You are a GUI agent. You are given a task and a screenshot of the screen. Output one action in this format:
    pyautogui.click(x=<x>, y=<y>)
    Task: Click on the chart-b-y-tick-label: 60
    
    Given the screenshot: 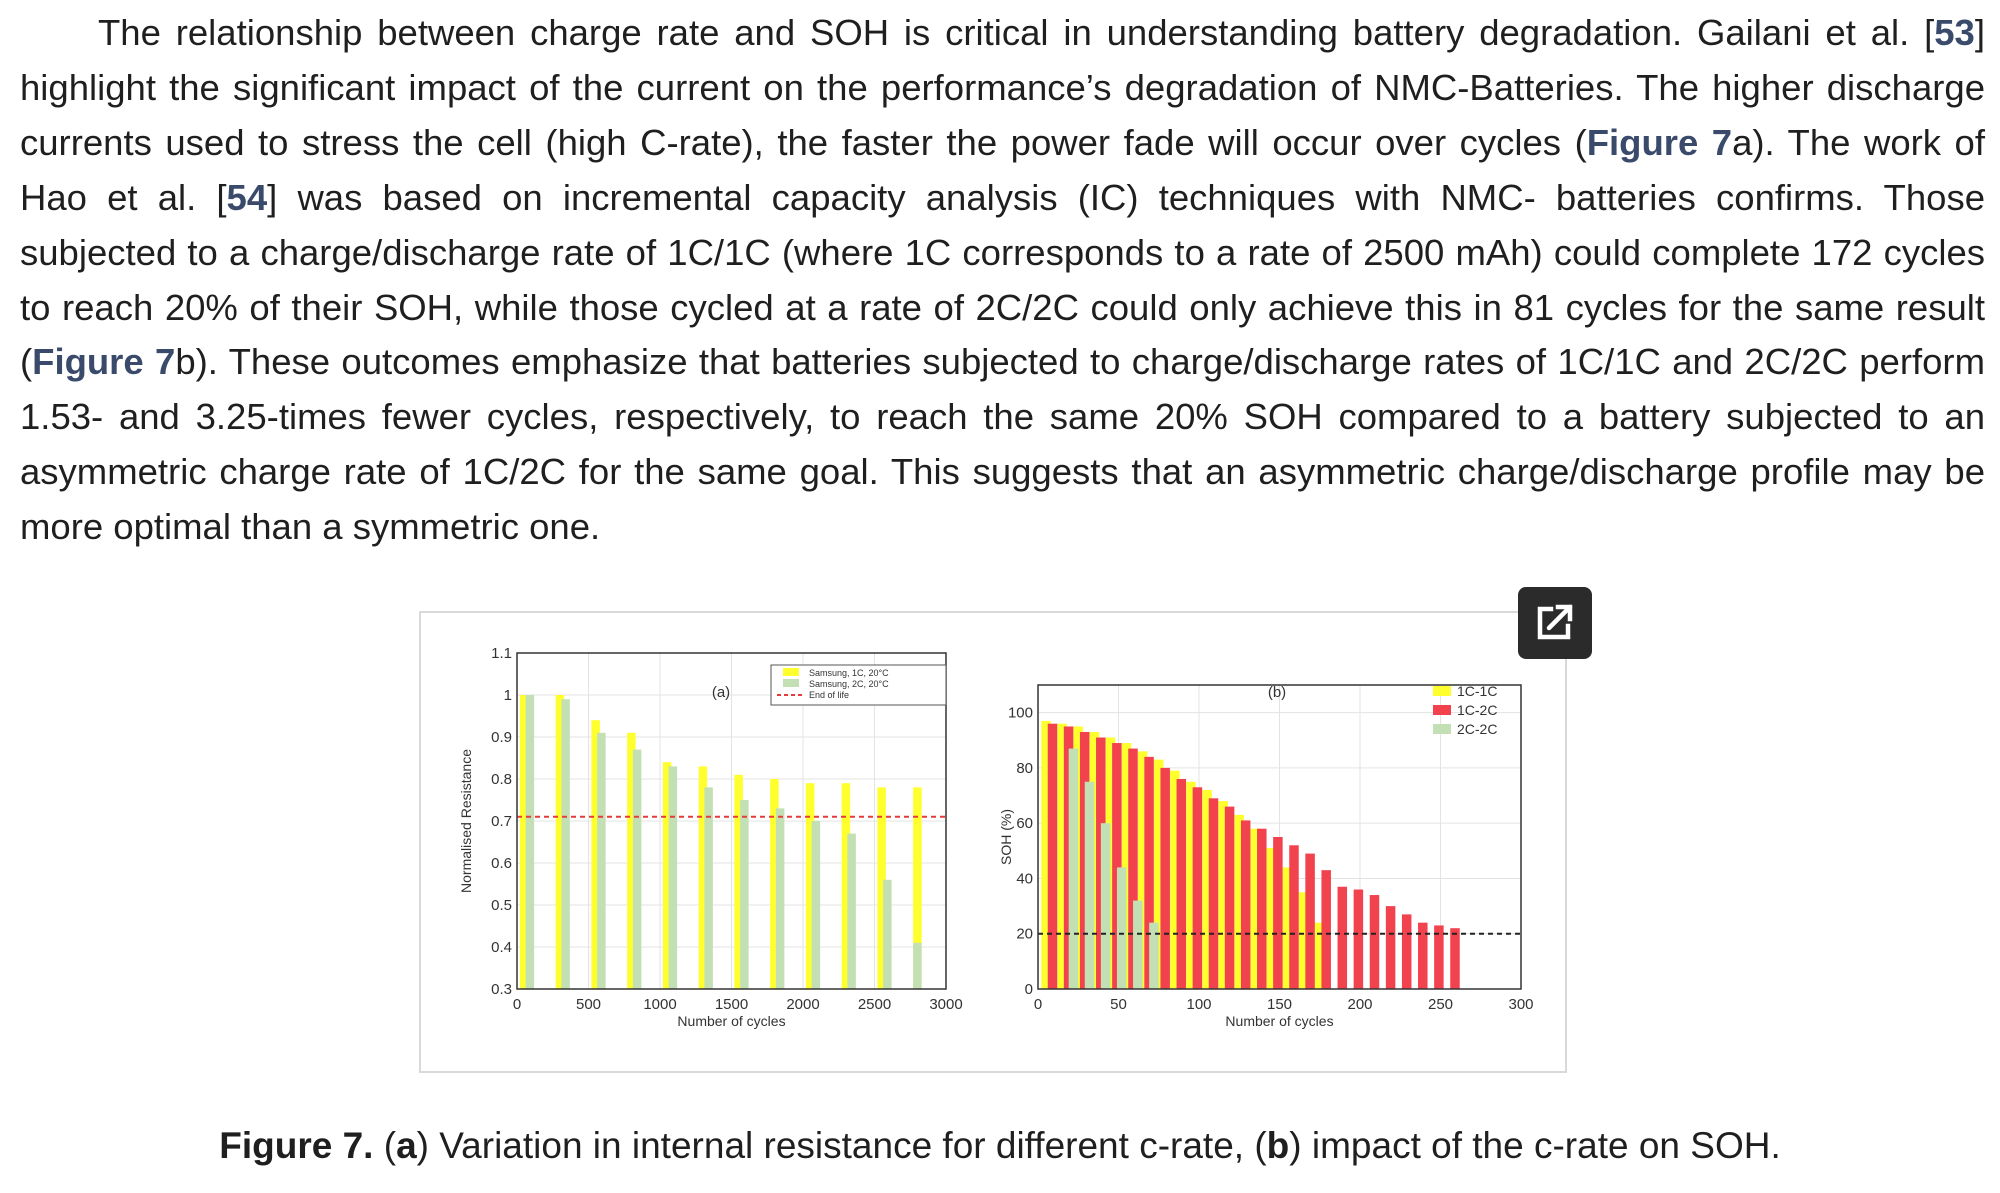 What is the action you would take?
    pyautogui.click(x=1024, y=823)
    